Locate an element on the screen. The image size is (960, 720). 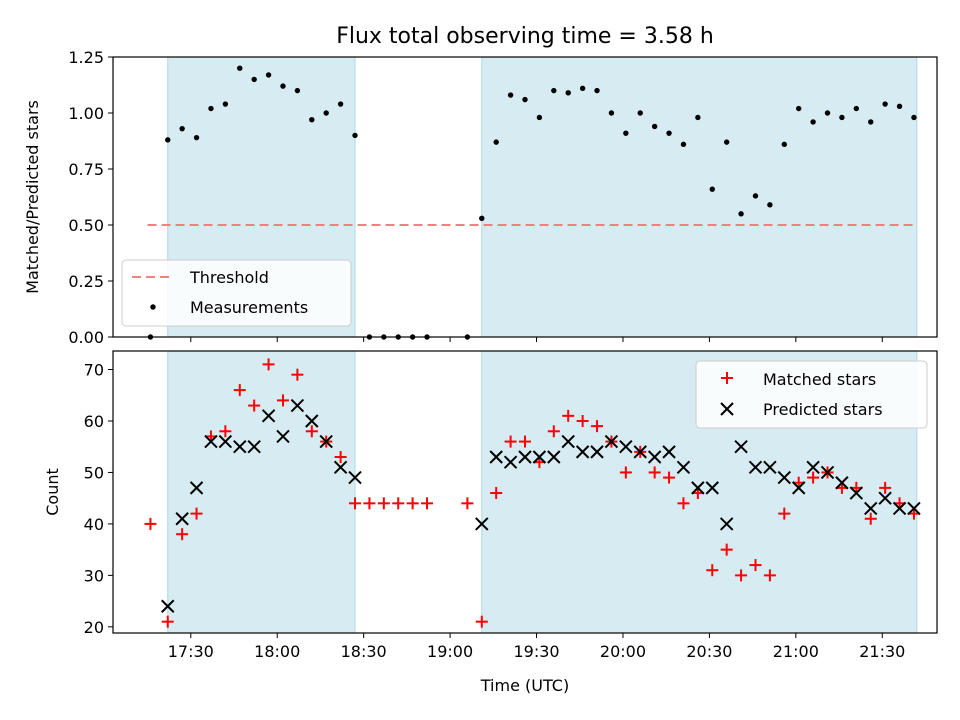
legend-predicted-swatch is located at coordinates (727, 409).